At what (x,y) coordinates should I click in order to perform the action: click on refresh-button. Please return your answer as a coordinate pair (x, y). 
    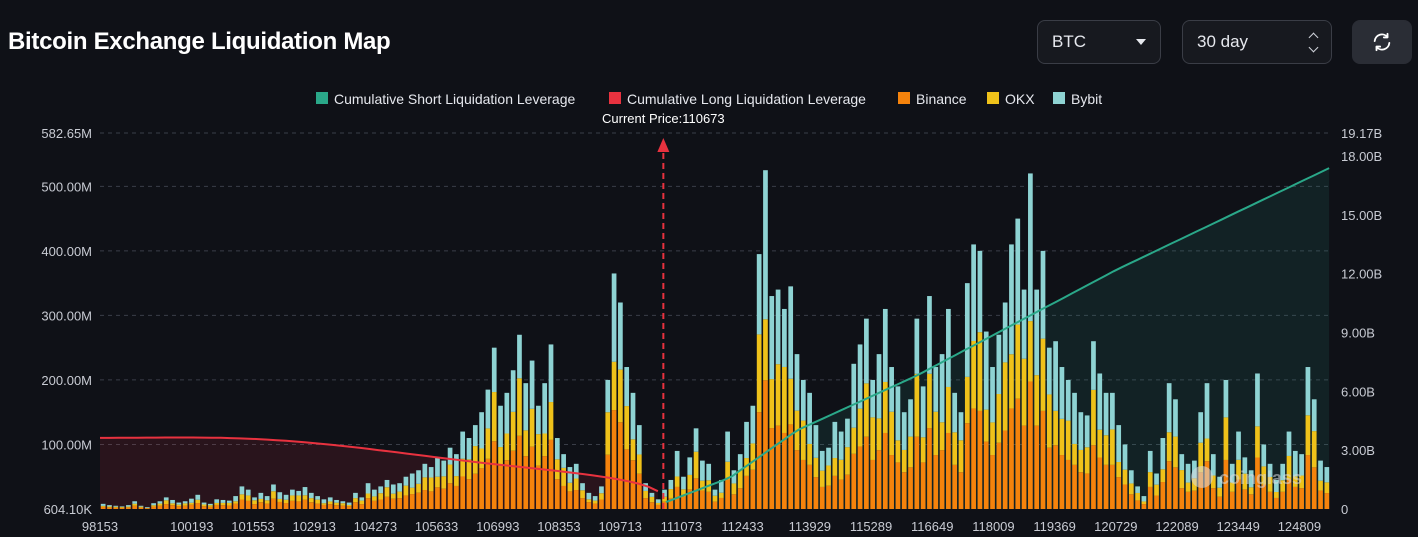
    Looking at the image, I should click on (1382, 42).